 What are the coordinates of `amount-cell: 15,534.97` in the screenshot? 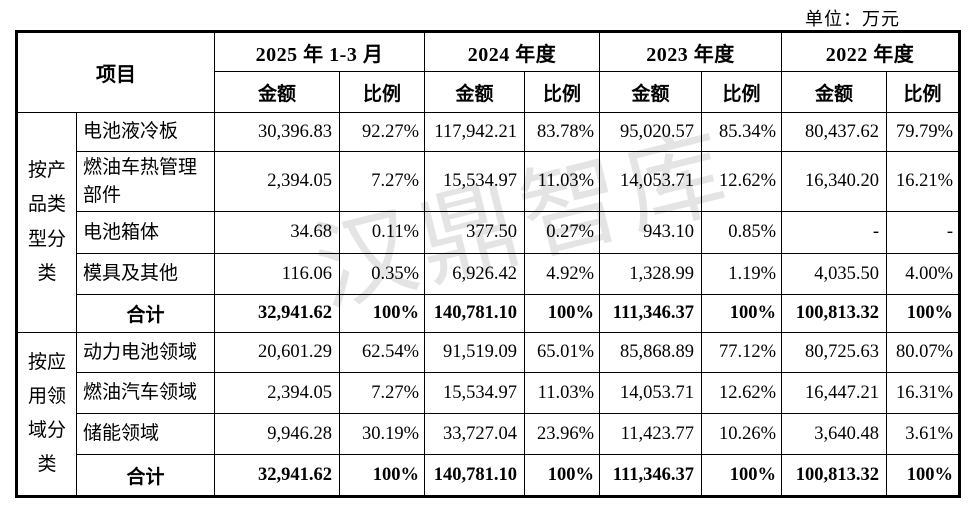 It's located at (474, 393).